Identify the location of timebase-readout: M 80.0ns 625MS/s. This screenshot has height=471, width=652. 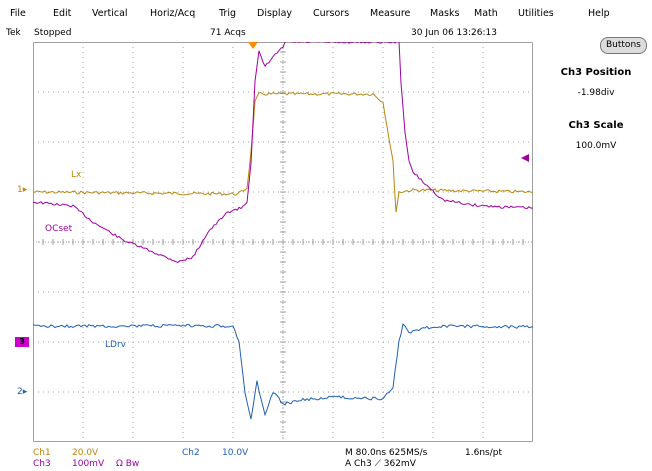
(386, 453).